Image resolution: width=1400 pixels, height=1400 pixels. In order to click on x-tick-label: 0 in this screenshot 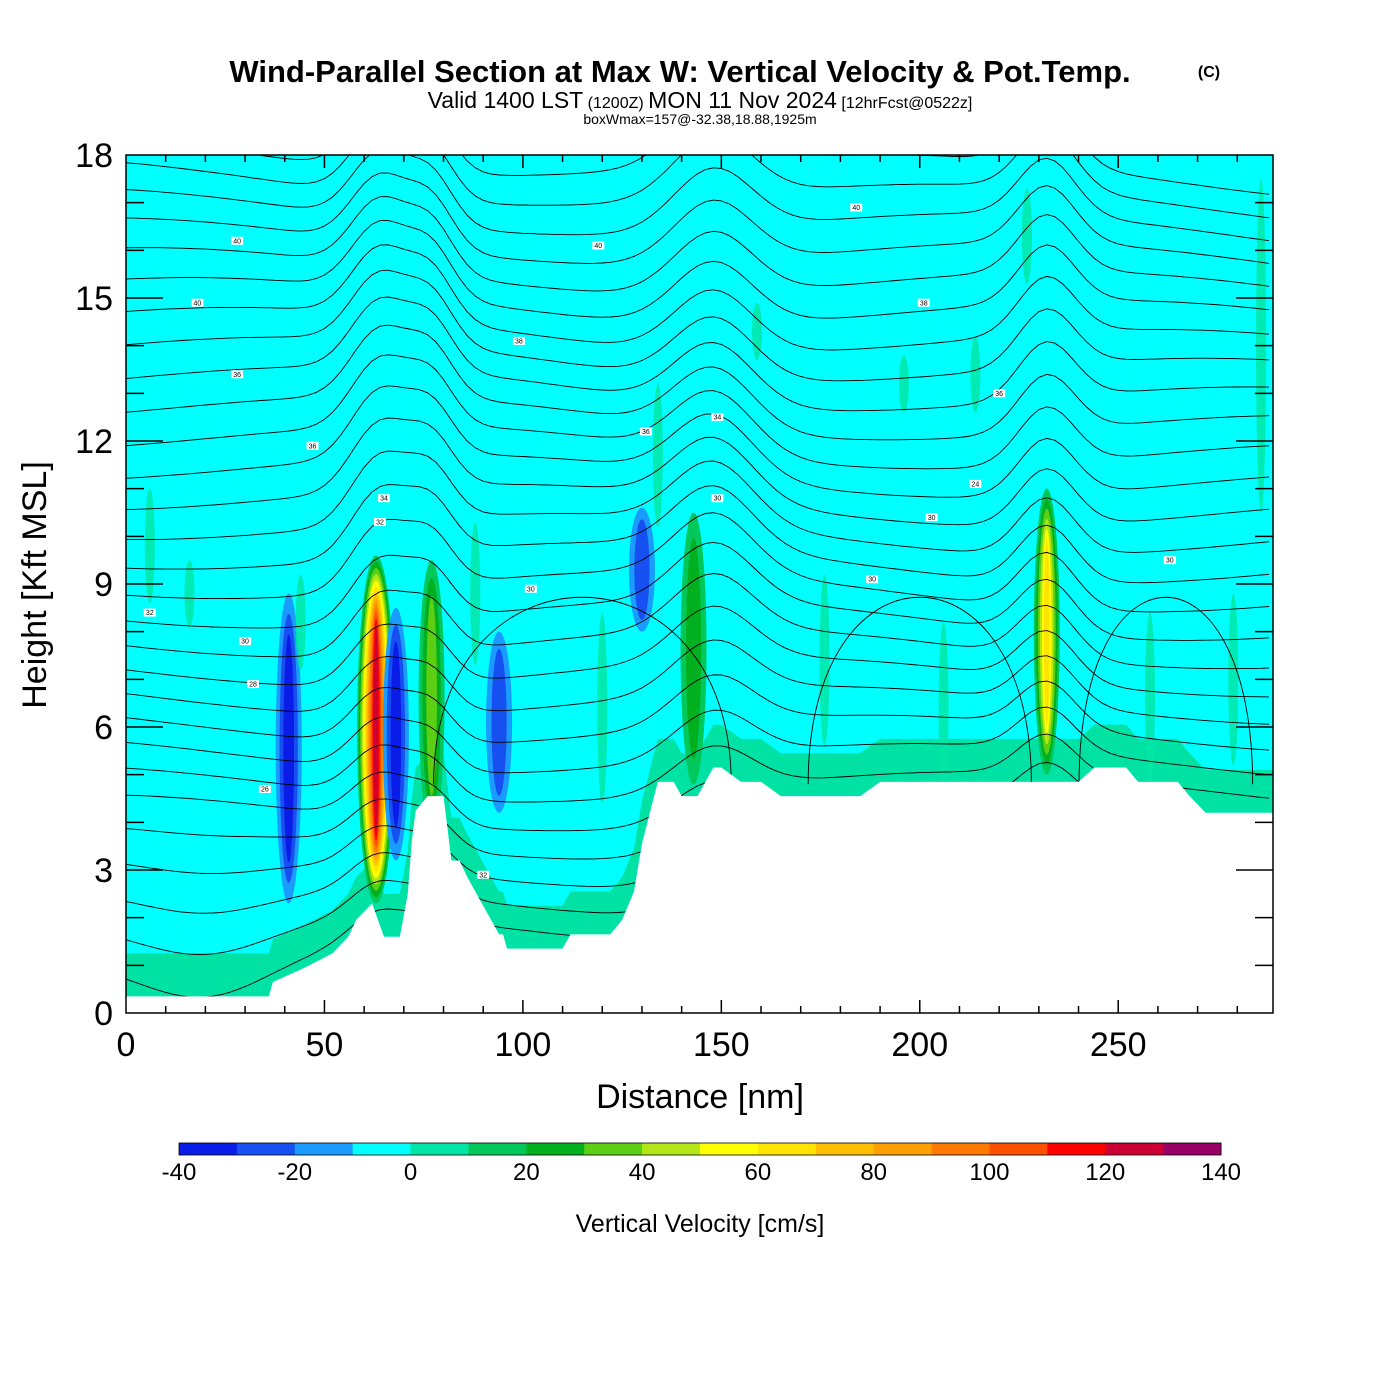, I will do `click(126, 1045)`.